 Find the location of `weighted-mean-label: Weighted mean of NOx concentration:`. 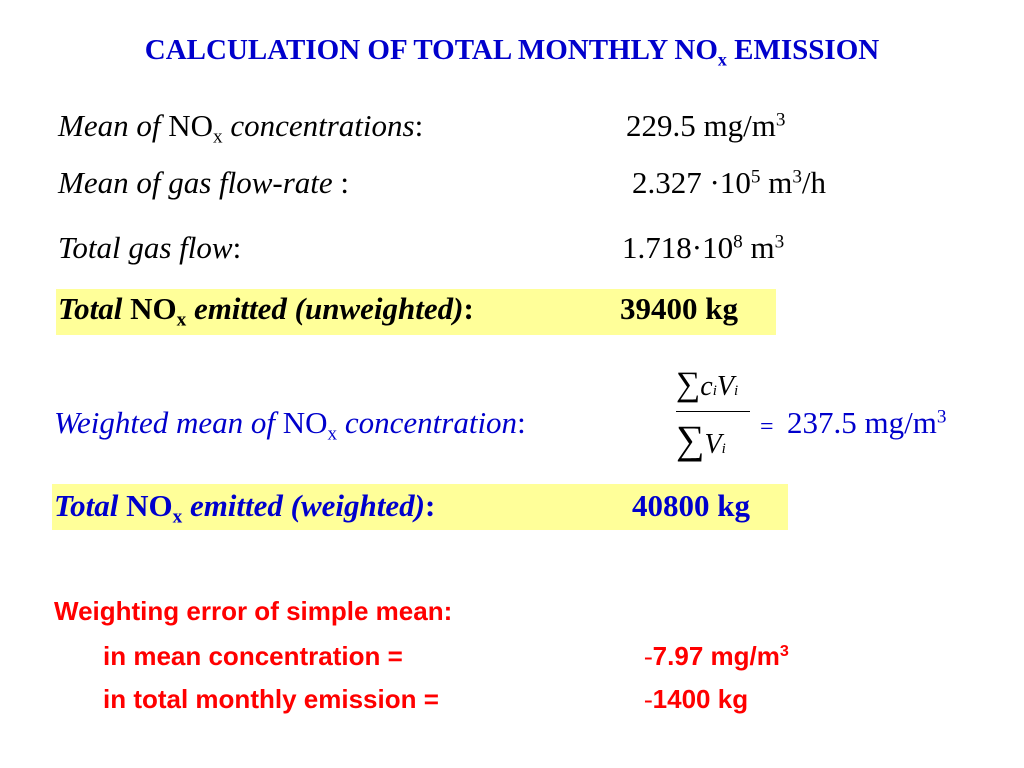

weighted-mean-label: Weighted mean of NOx concentration: is located at coordinates (290, 425).